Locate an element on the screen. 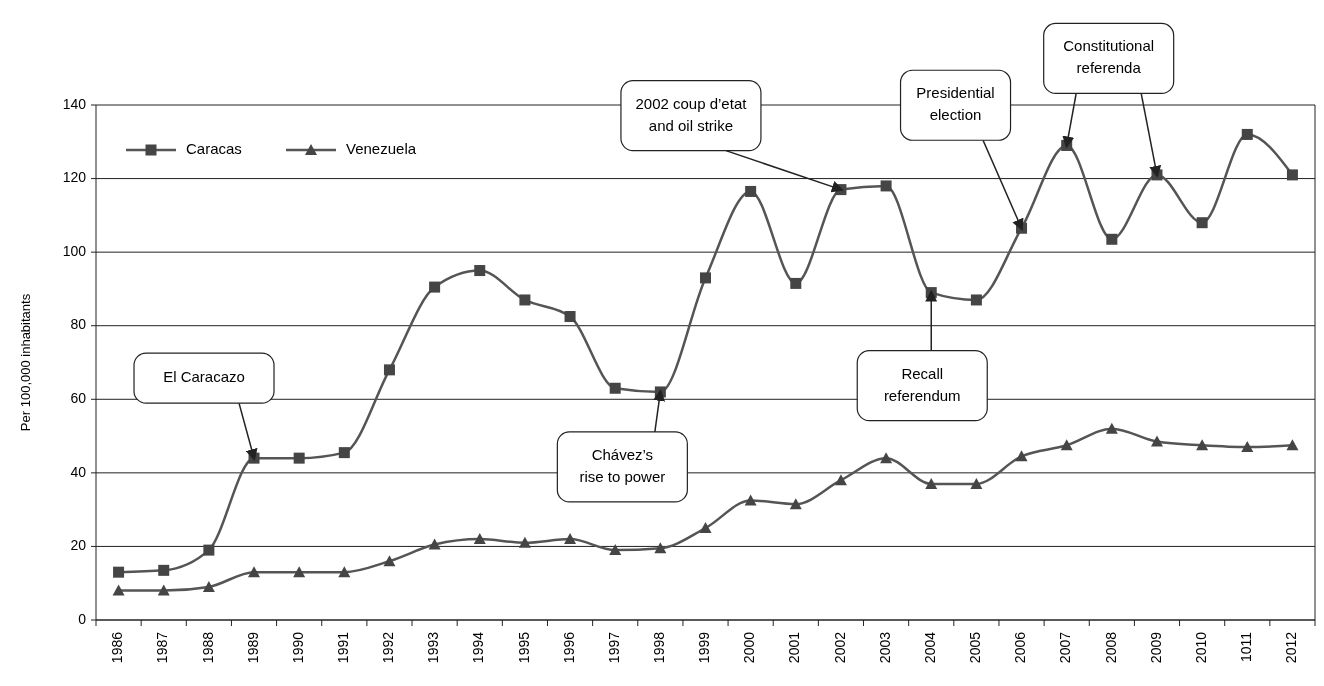 The image size is (1324, 686). x-tick-label: 1990 is located at coordinates (297, 647).